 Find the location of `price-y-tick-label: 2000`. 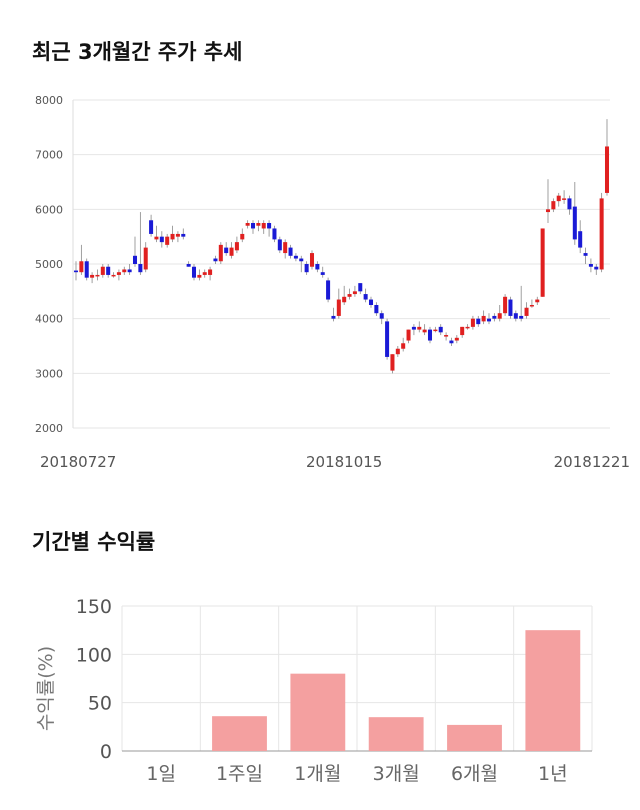

price-y-tick-label: 2000 is located at coordinates (49, 428).